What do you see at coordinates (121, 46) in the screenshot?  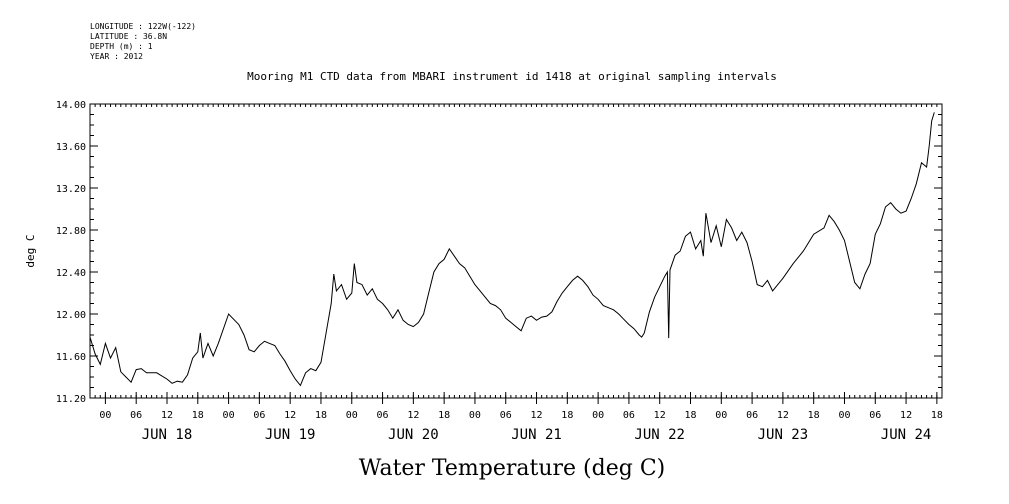 I see `depth-label: DEPTH (m) : 1` at bounding box center [121, 46].